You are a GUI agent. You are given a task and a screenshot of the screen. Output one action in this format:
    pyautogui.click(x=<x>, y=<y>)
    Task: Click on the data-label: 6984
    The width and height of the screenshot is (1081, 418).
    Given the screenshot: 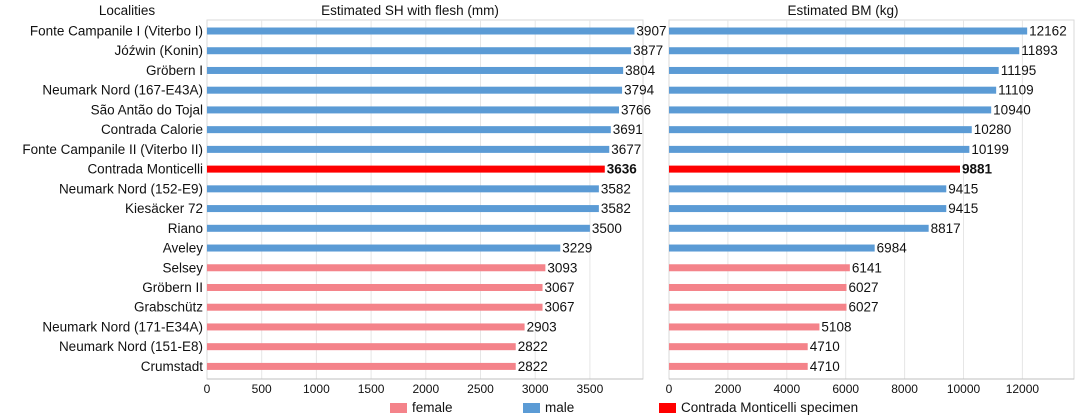 What is the action you would take?
    pyautogui.click(x=892, y=248)
    